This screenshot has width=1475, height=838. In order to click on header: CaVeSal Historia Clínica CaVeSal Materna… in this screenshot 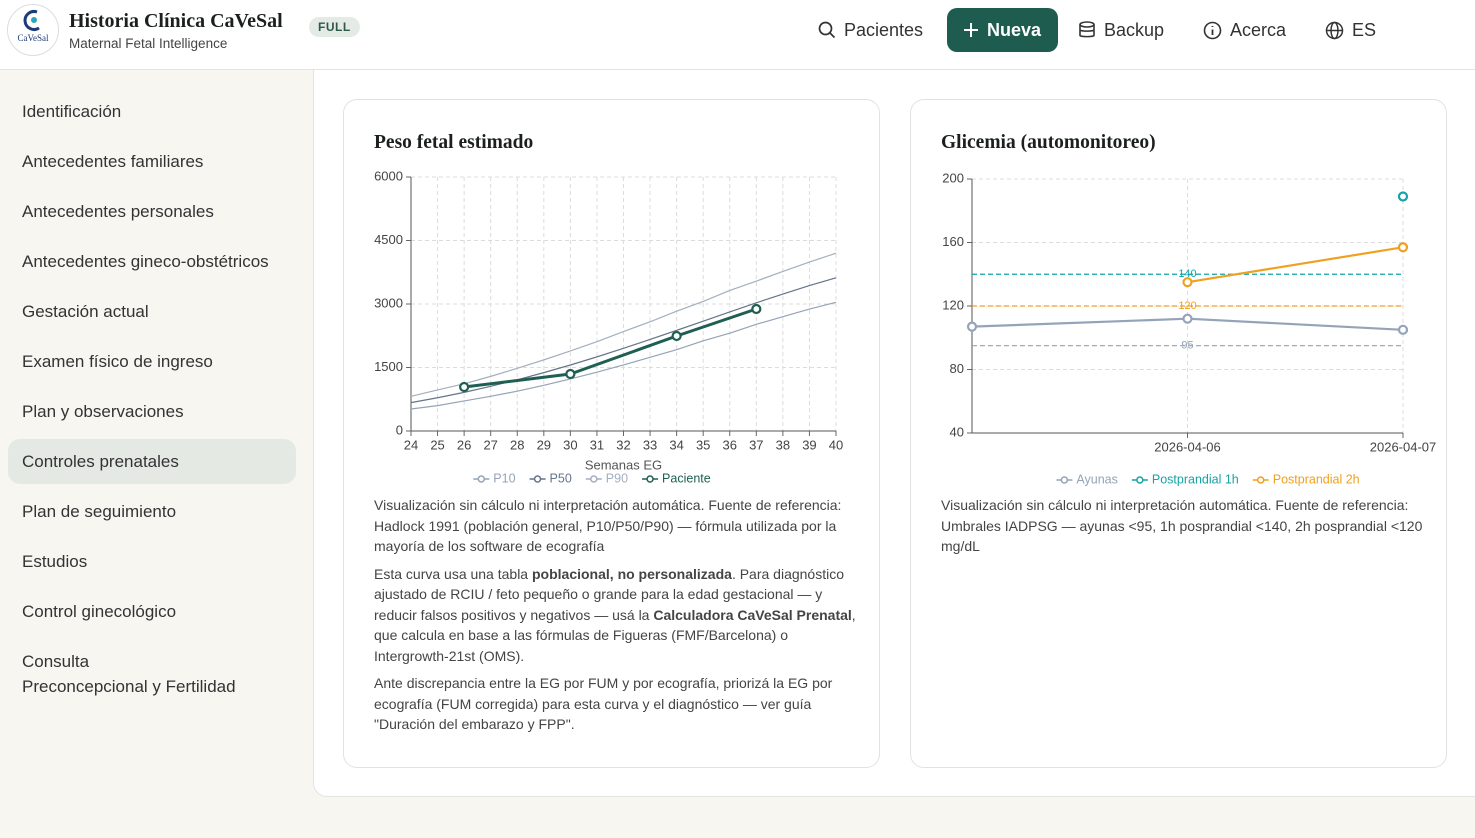, I will do `click(737, 35)`.